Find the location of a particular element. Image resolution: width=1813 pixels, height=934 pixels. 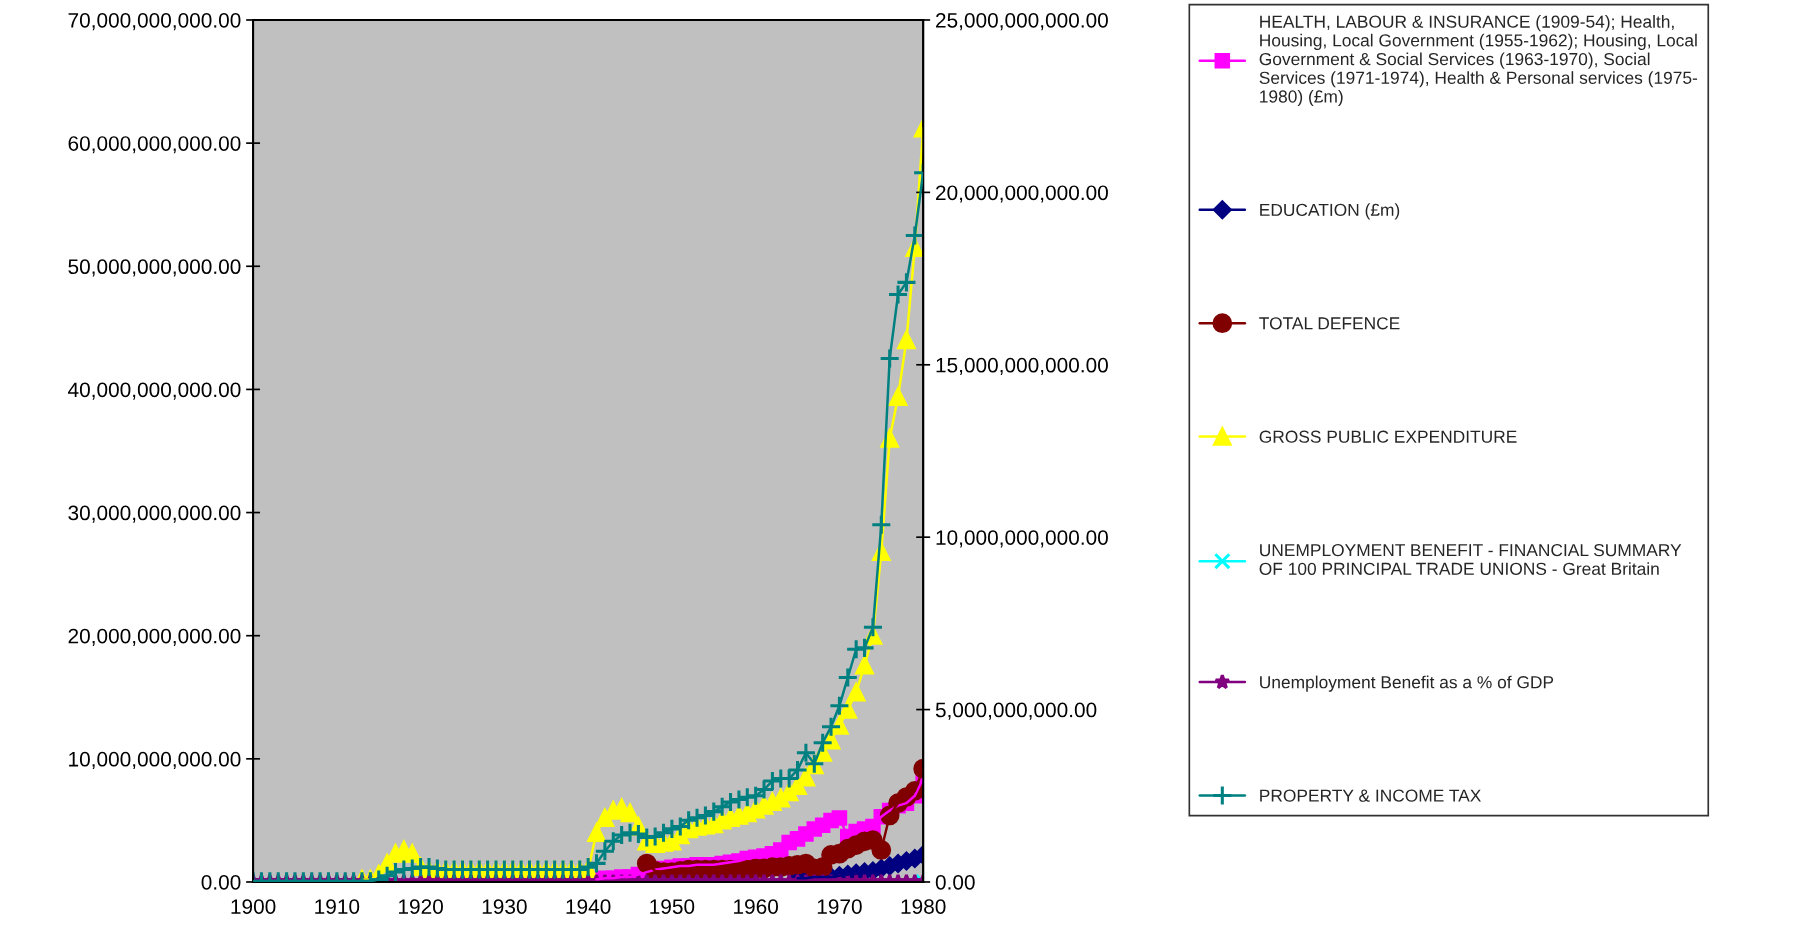

x-tick-label: 1970 is located at coordinates (839, 906).